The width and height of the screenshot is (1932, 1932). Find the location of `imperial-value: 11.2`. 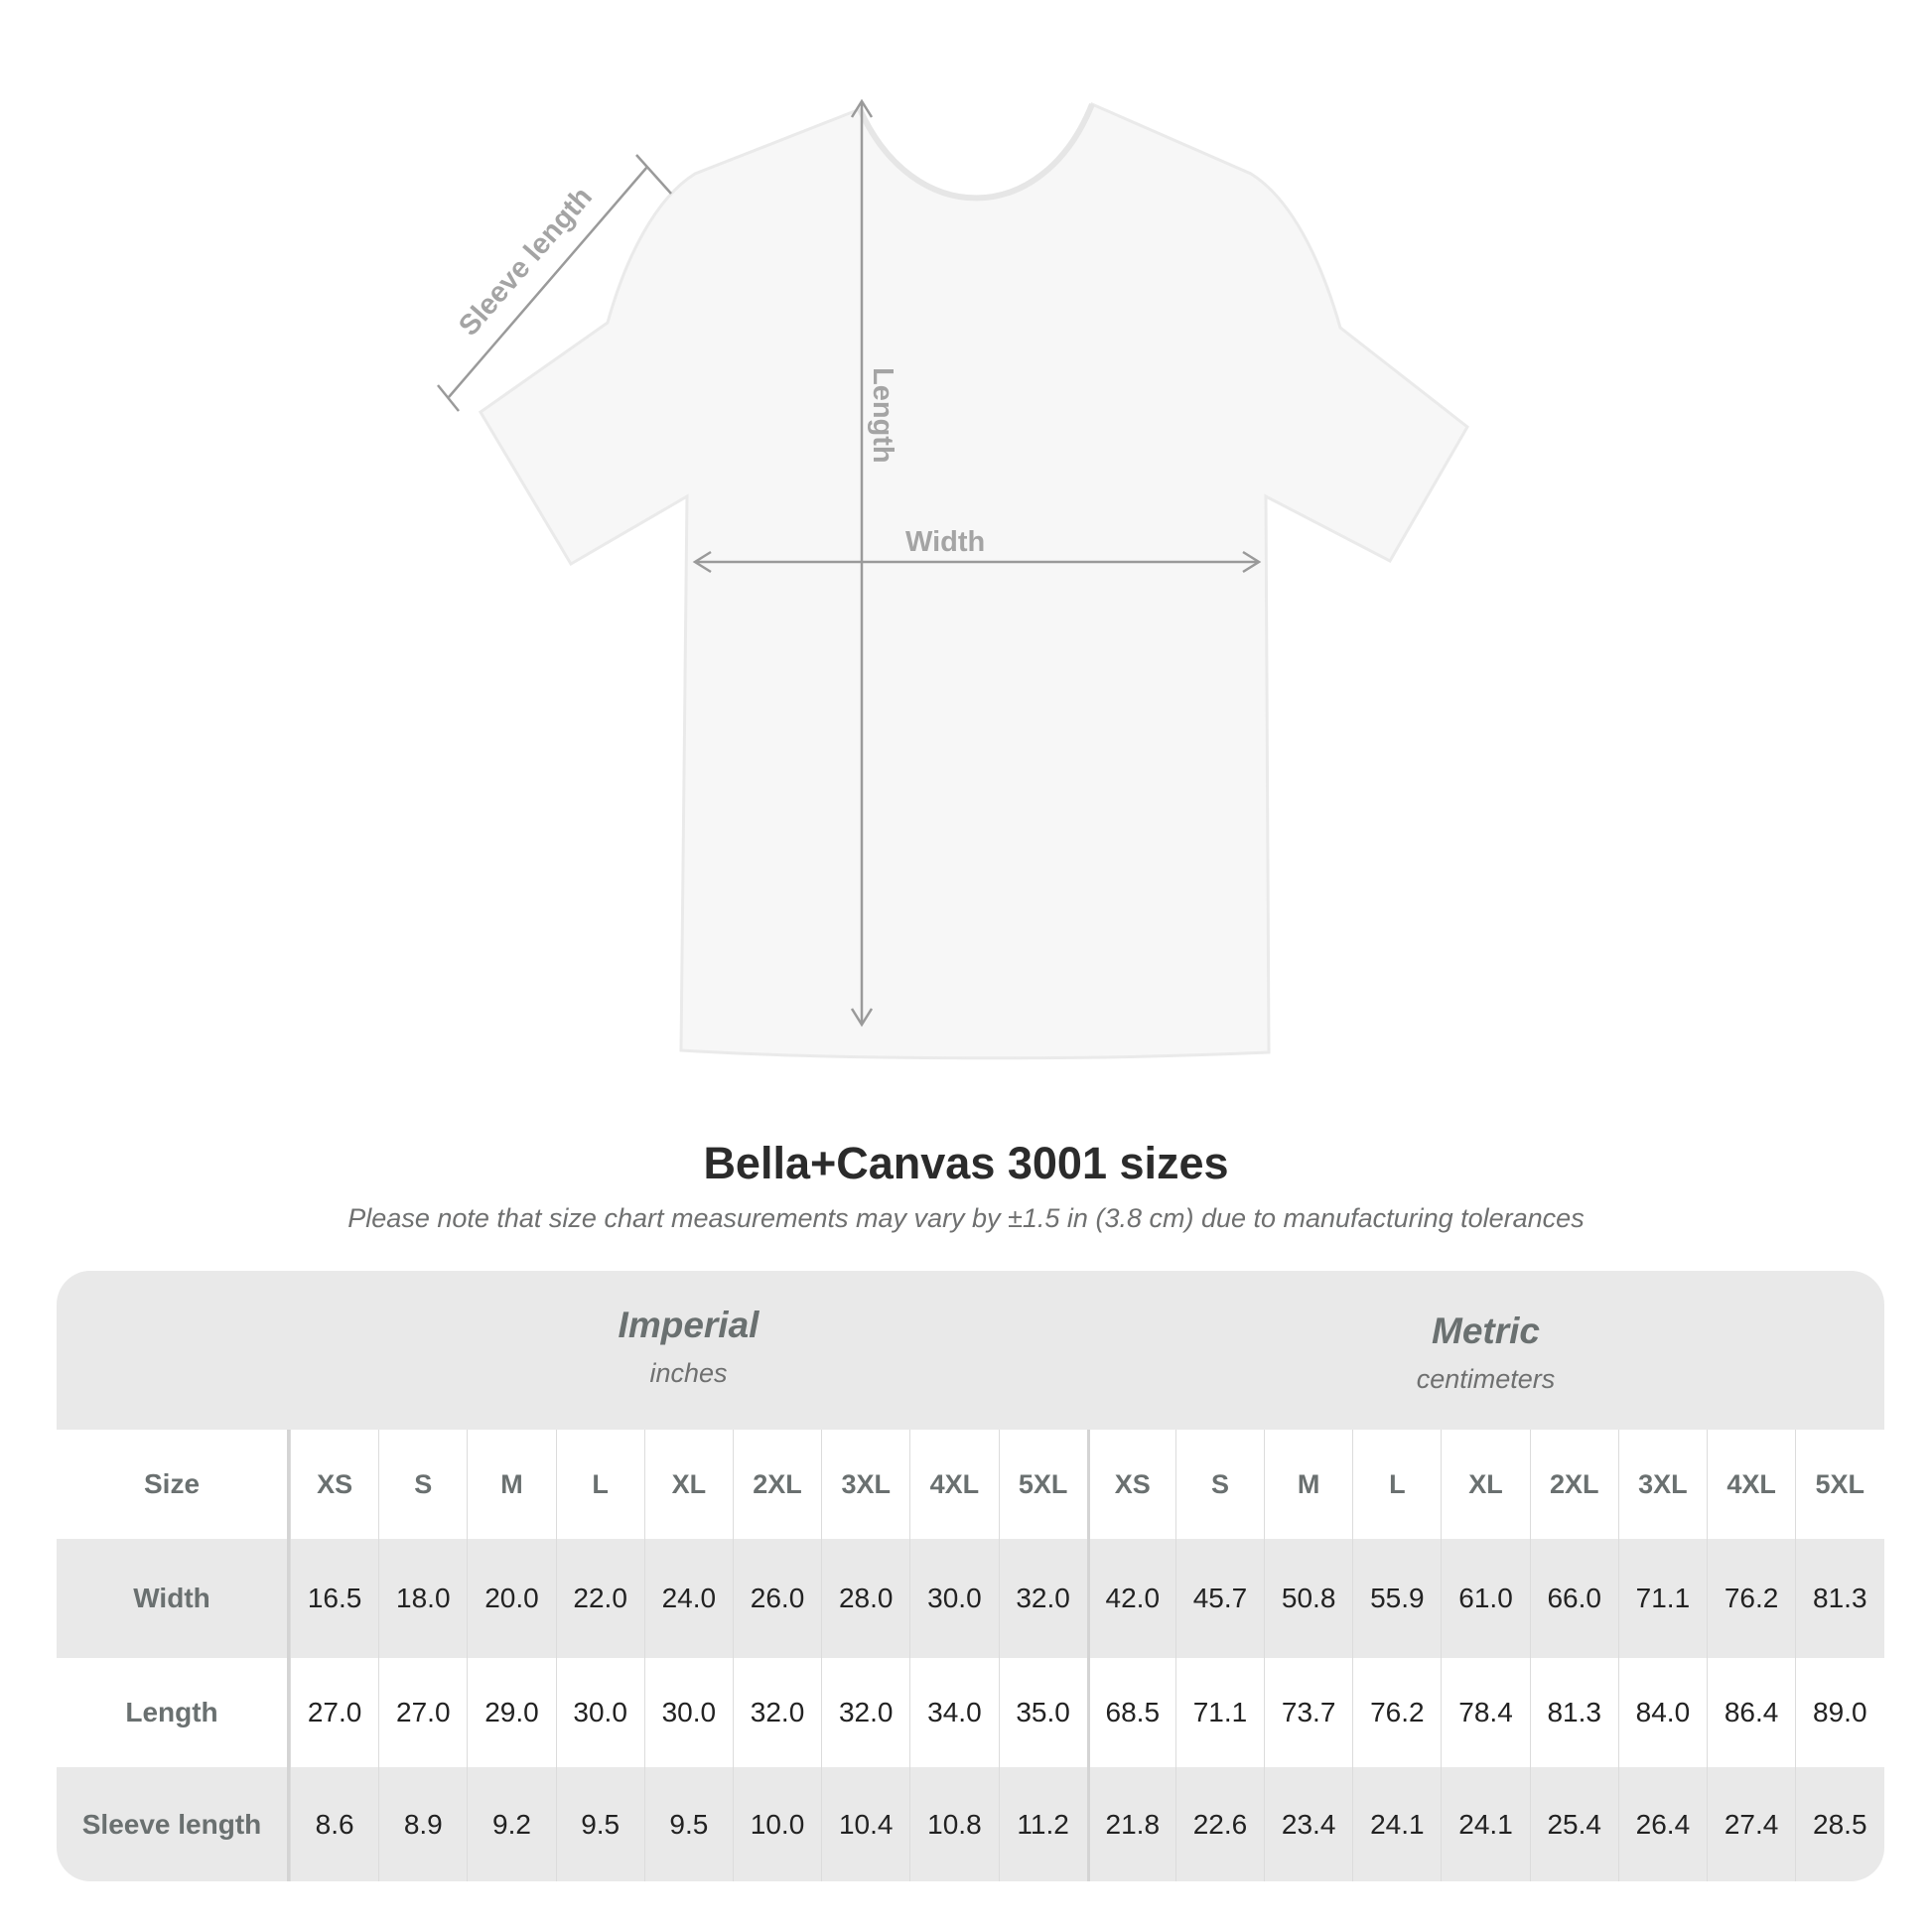

imperial-value: 11.2 is located at coordinates (1042, 1824).